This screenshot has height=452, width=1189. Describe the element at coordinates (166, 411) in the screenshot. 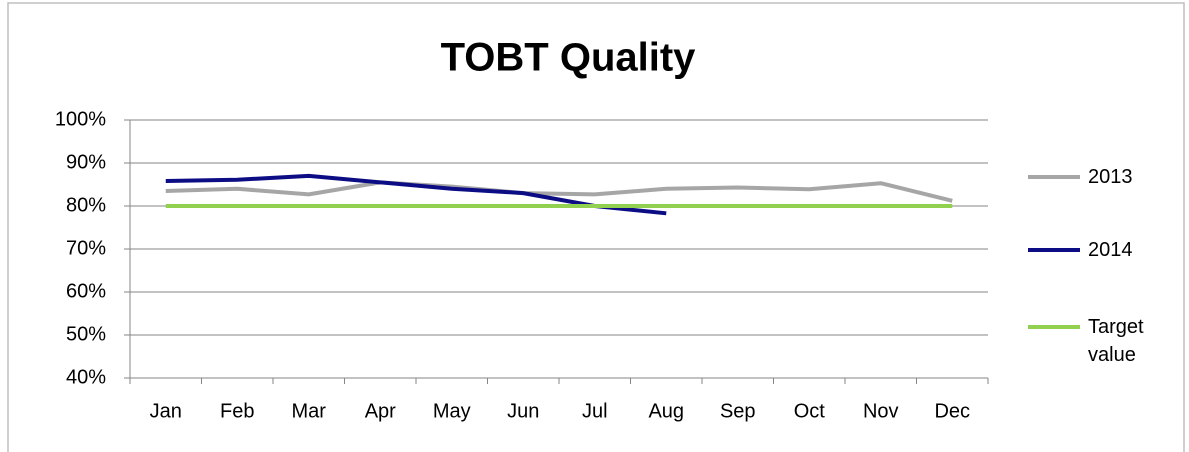

I see `x-tick-label: Jan` at that location.